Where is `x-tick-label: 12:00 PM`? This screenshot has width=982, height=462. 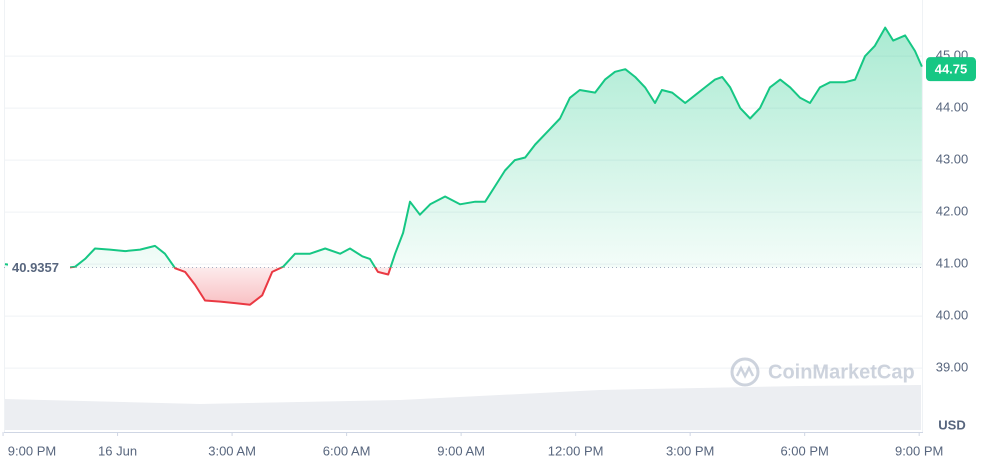
x-tick-label: 12:00 PM is located at coordinates (576, 450).